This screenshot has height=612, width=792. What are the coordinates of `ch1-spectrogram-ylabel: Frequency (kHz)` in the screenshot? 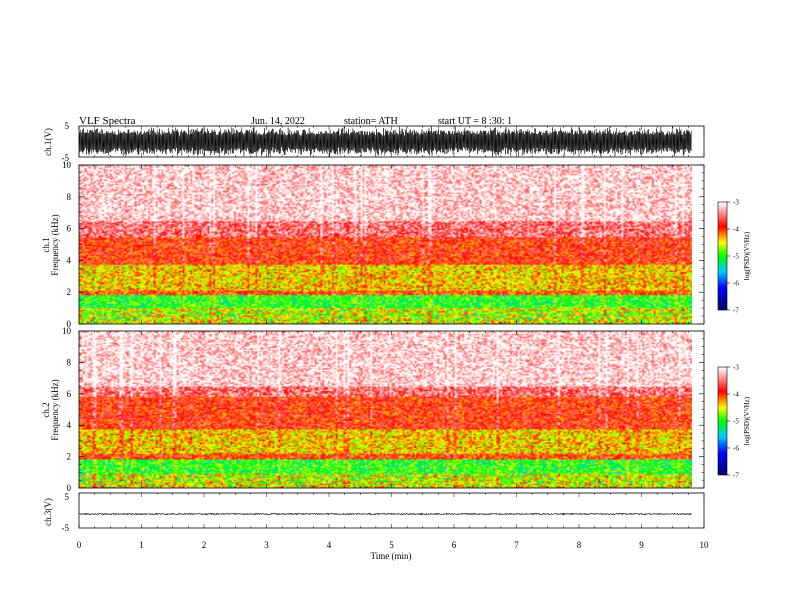 It's located at (55, 244).